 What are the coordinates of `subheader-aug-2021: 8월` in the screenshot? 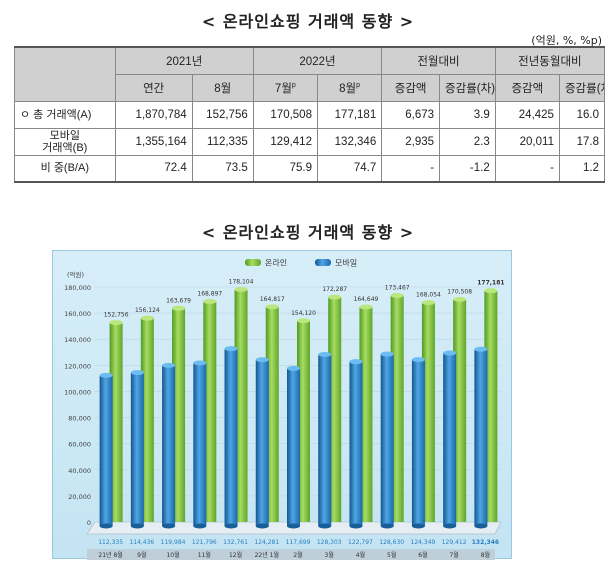 It's located at (222, 87).